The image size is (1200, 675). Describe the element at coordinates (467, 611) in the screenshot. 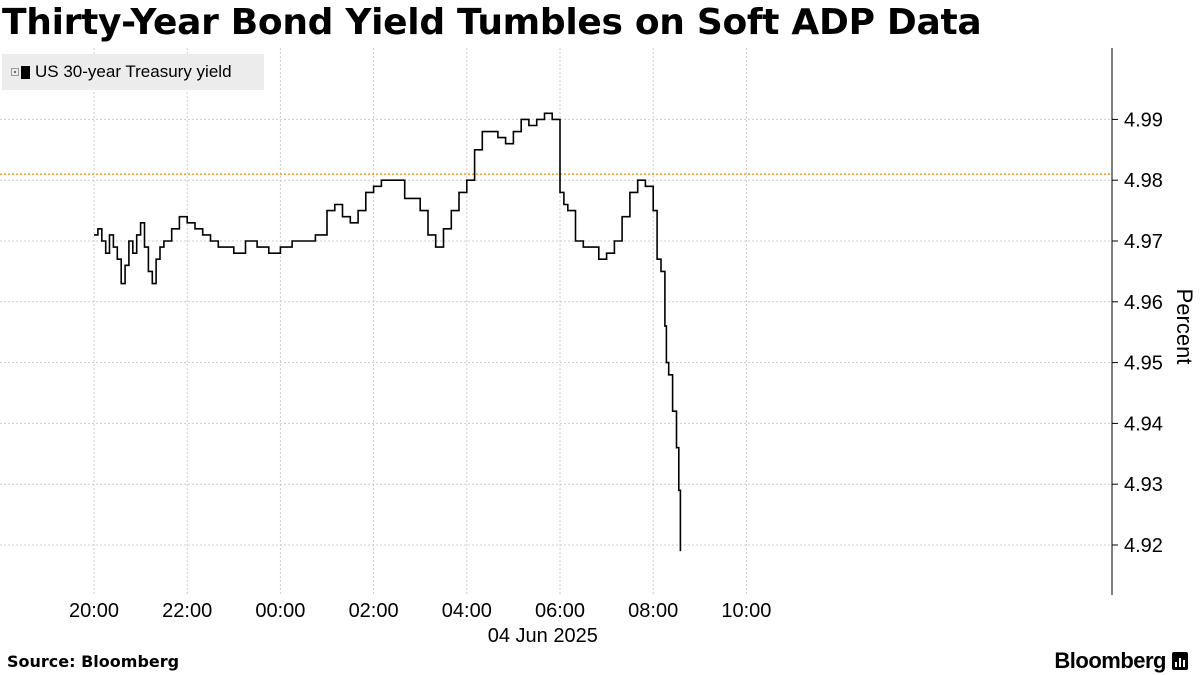

I see `x-tick-label: 04:00` at that location.